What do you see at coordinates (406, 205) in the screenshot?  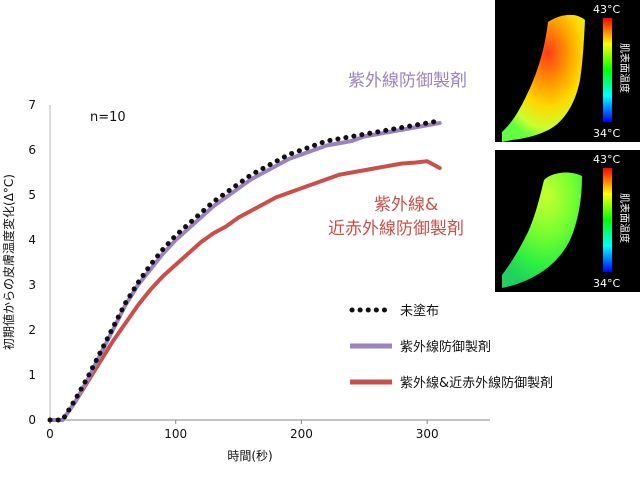 I see `uvnir-series-callout-line1: 紫外線&` at bounding box center [406, 205].